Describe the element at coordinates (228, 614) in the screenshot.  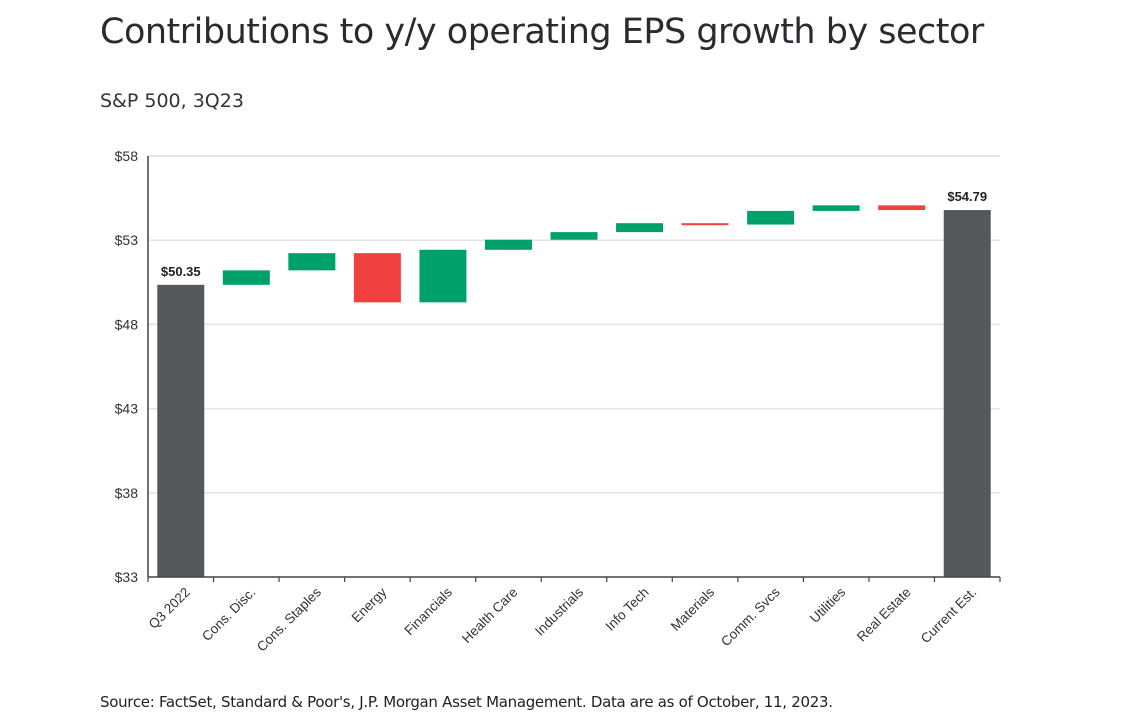
I see `x-category-label: Cons. Disc.` at that location.